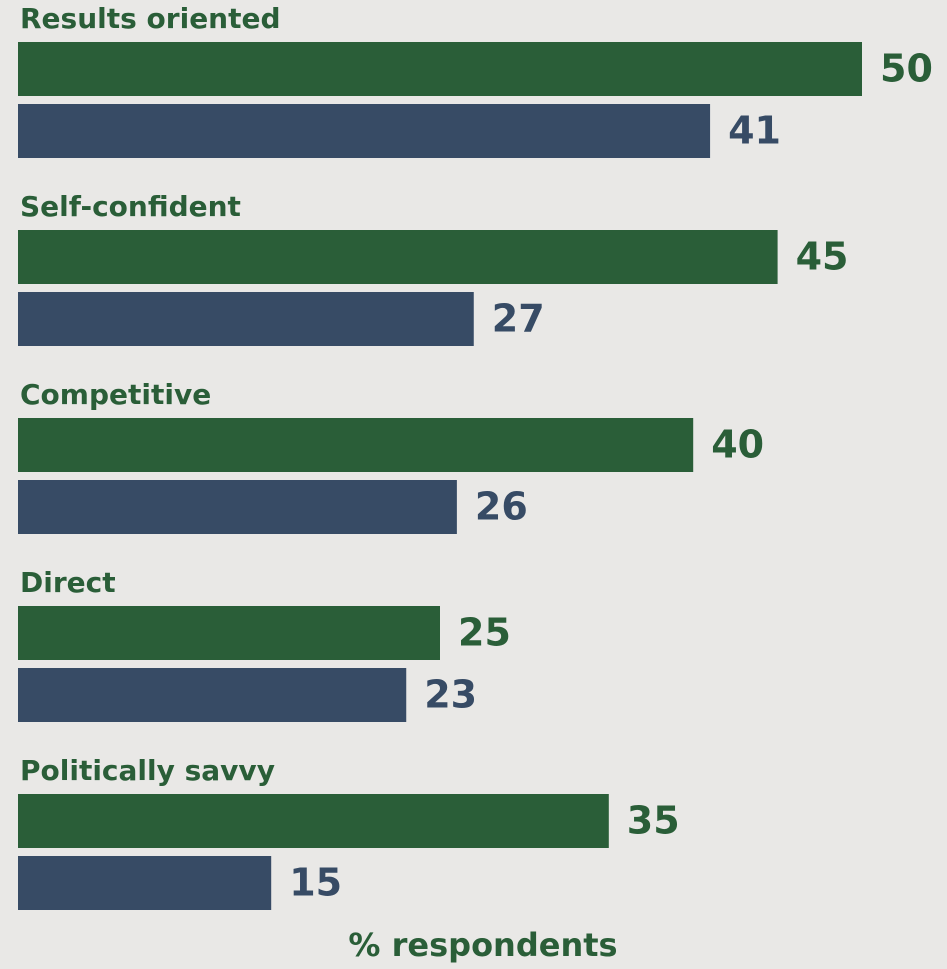 This screenshot has height=969, width=947. What do you see at coordinates (68, 582) in the screenshot?
I see `category-label: Direct` at bounding box center [68, 582].